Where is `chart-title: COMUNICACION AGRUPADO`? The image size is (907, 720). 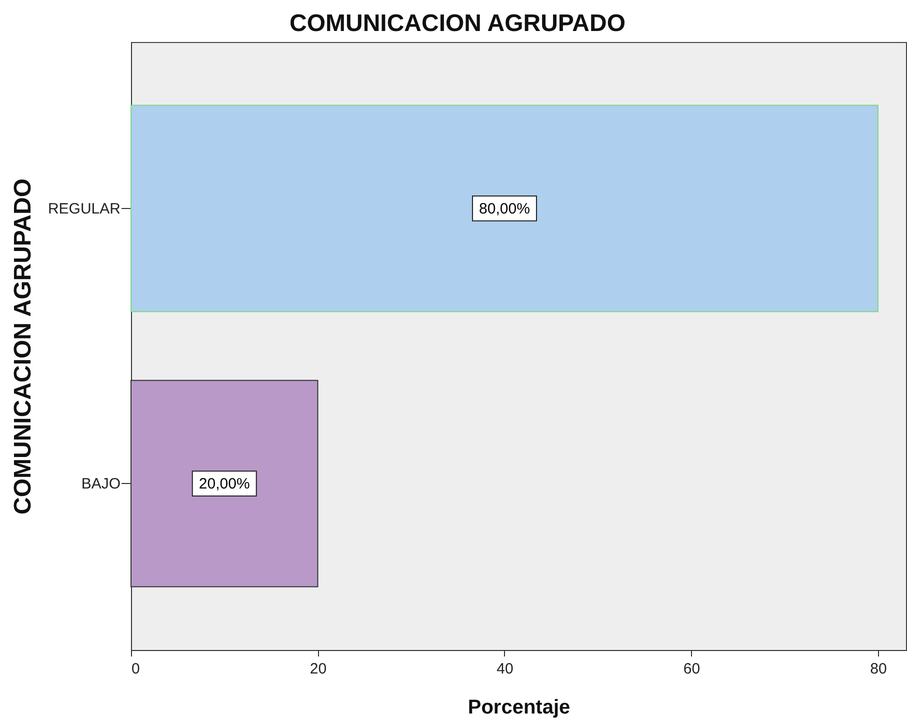
chart-title: COMUNICACION AGRUPADO is located at coordinates (458, 23).